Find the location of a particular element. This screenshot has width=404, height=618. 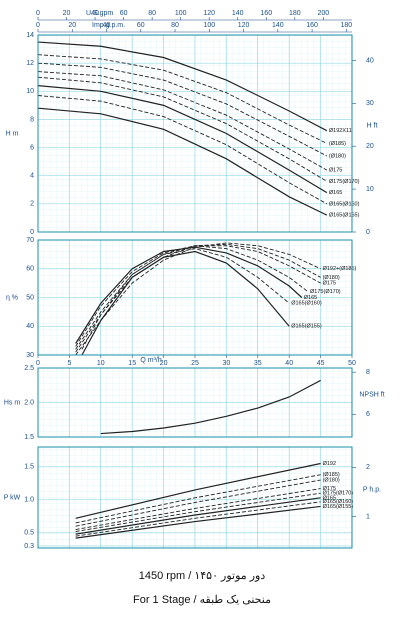

rpm-caption: 1450 rpm / ۱۴۵۰ دور موتور is located at coordinates (202, 576).